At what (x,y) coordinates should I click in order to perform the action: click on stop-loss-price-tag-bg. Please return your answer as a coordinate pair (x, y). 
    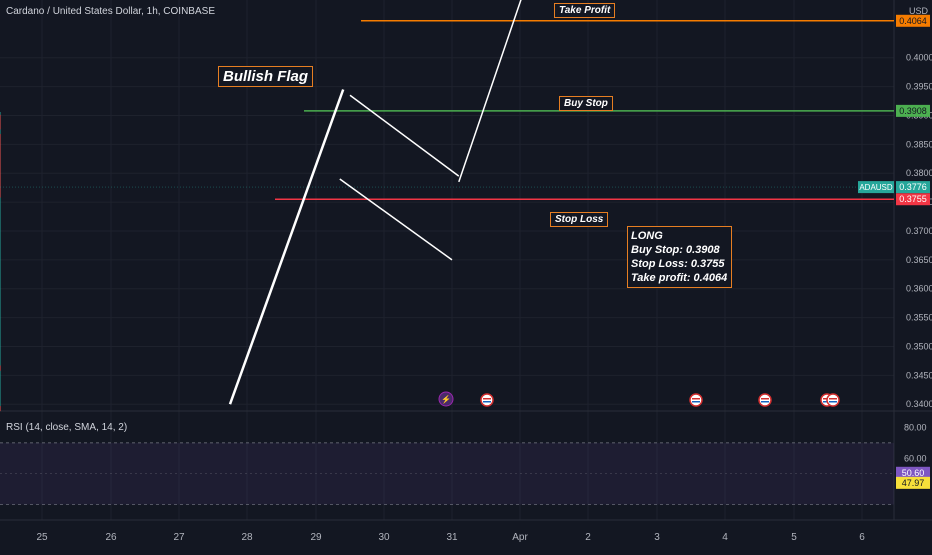
    Looking at the image, I should click on (913, 199).